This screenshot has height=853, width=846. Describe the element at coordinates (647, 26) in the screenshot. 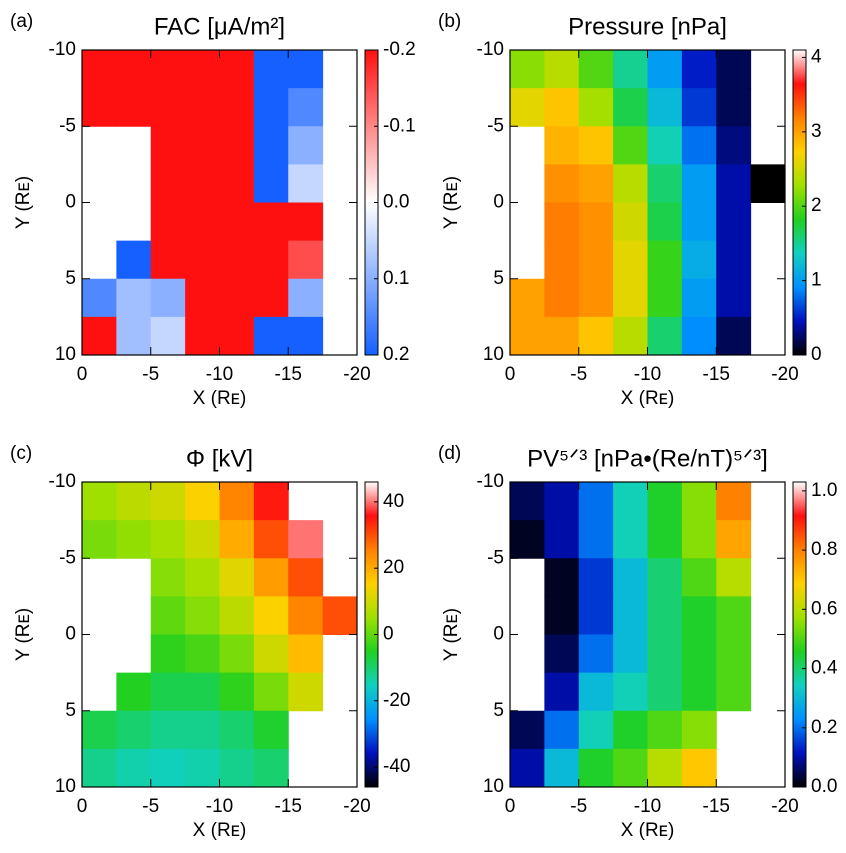

I see `panel-title: Pressure [nPa]` at that location.